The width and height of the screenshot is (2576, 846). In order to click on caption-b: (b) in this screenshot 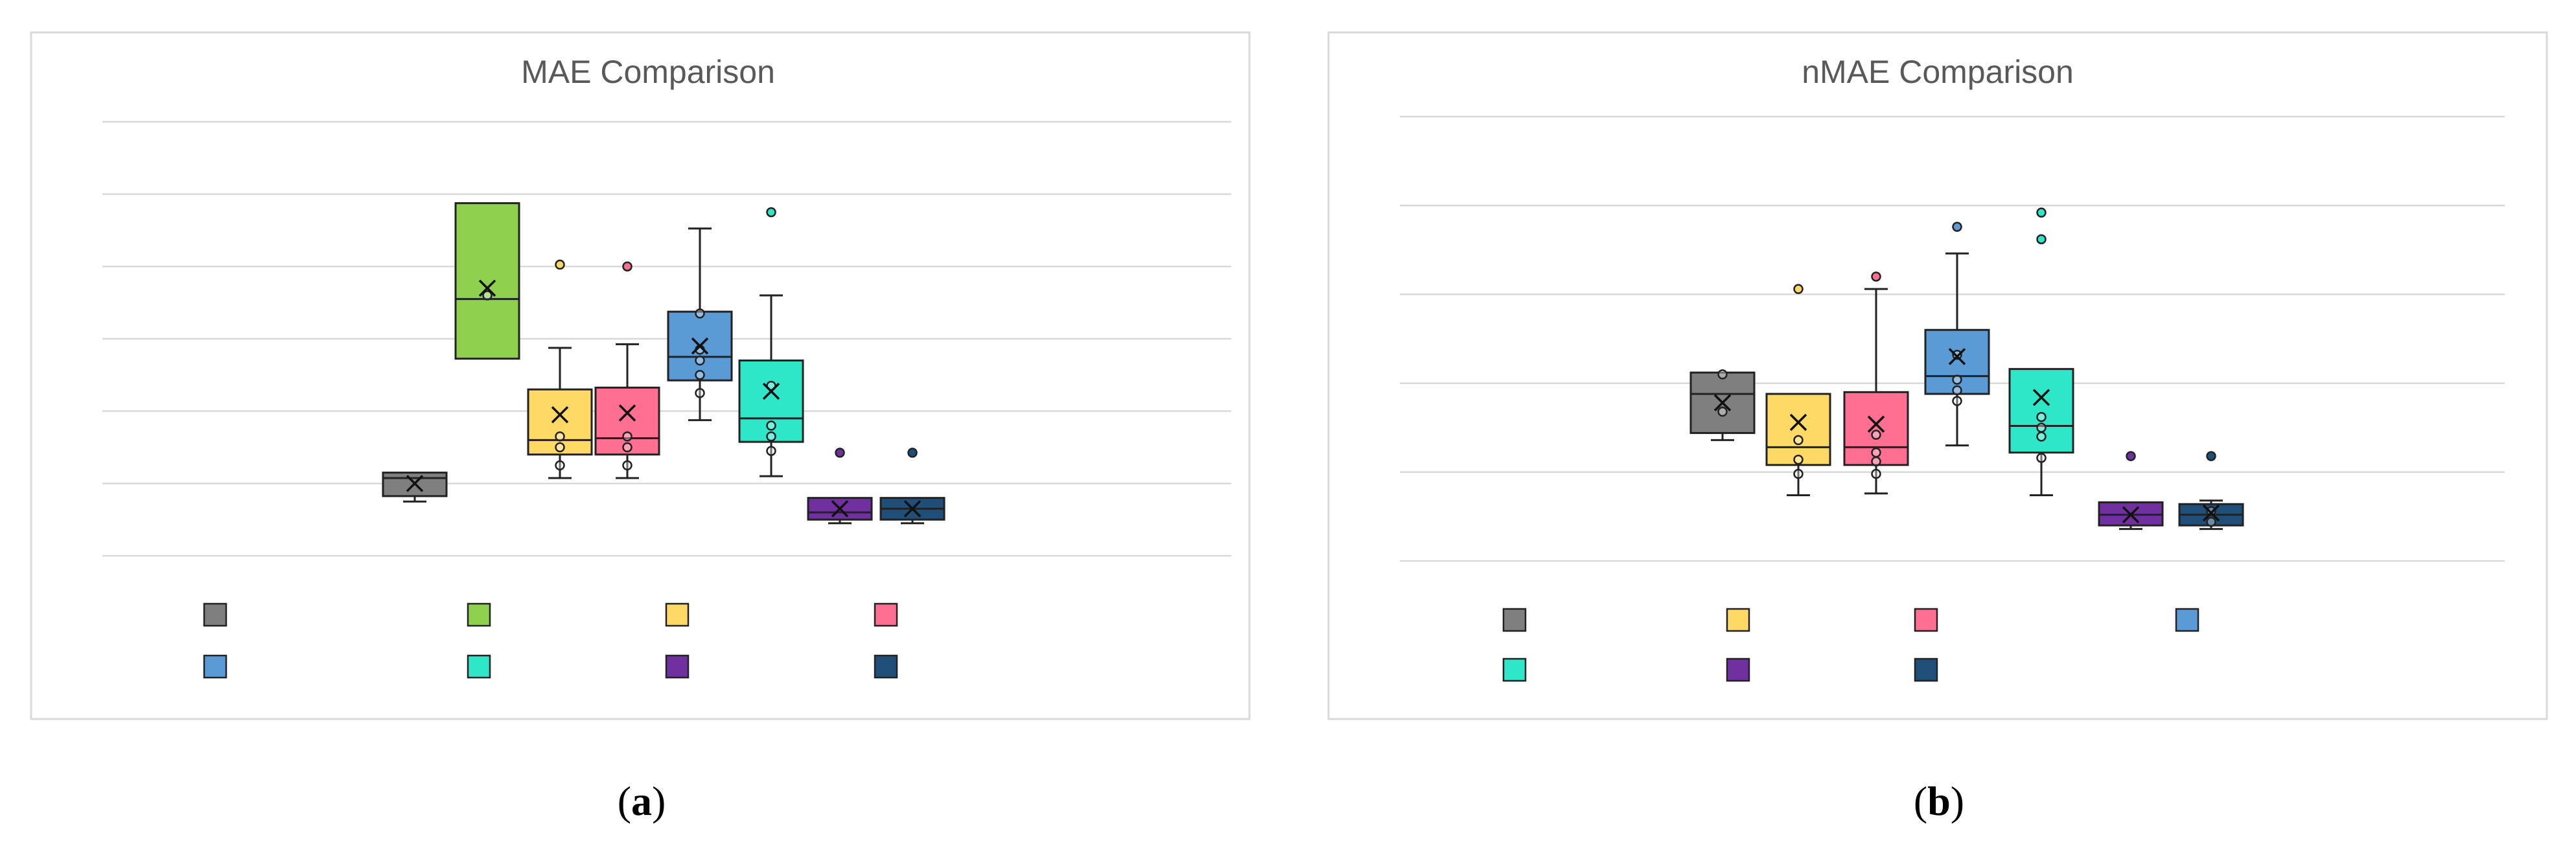, I will do `click(1939, 801)`.